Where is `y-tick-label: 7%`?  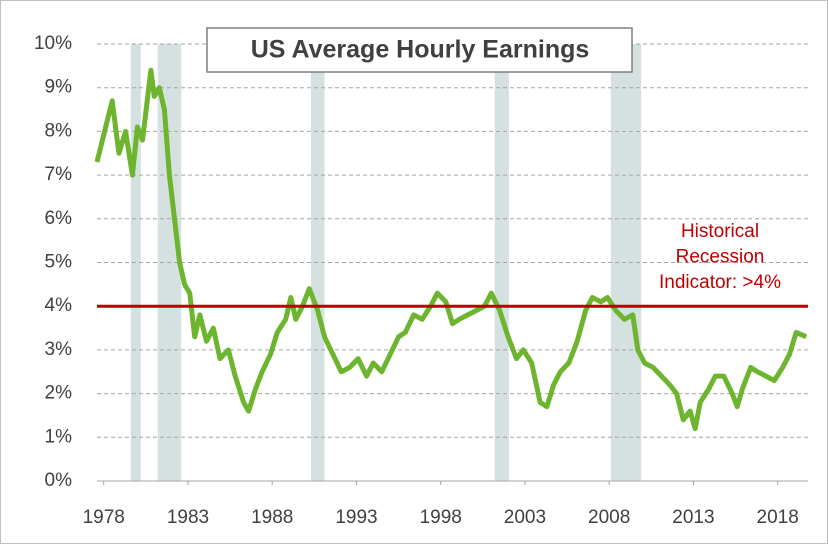
y-tick-label: 7% is located at coordinates (59, 174).